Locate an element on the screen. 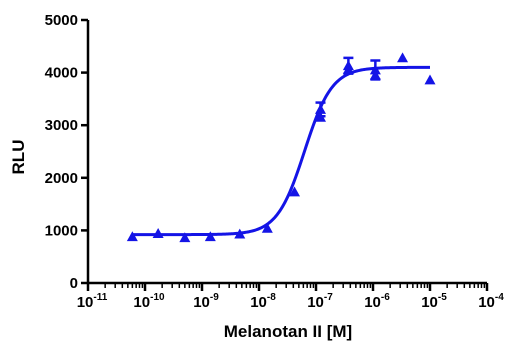  y-axis-title: RLU is located at coordinates (18, 157).